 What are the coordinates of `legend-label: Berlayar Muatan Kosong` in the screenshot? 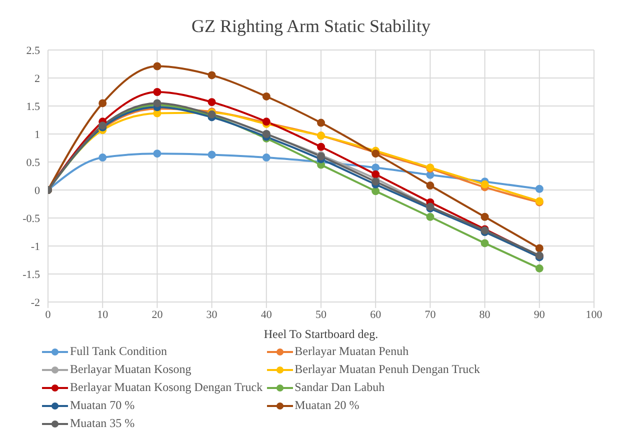 It's located at (131, 369).